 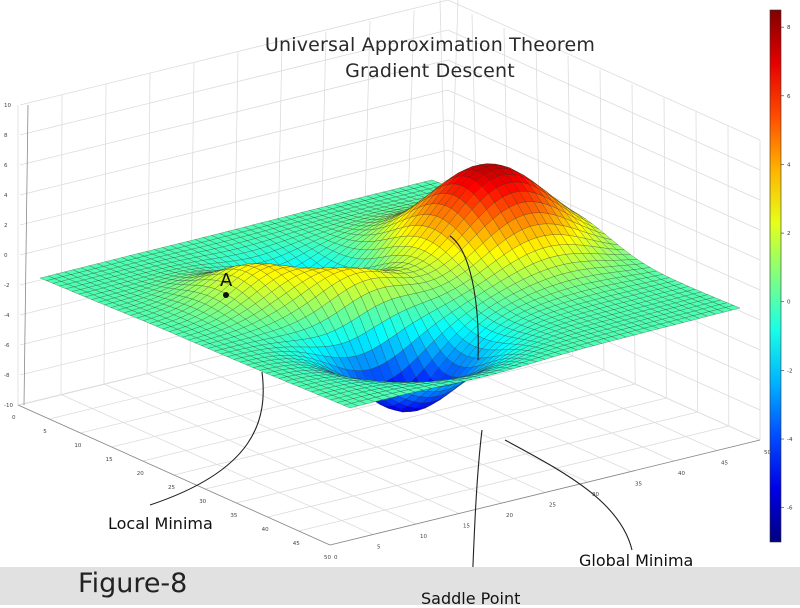 I want to click on x-tick: 10, so click(x=423, y=537).